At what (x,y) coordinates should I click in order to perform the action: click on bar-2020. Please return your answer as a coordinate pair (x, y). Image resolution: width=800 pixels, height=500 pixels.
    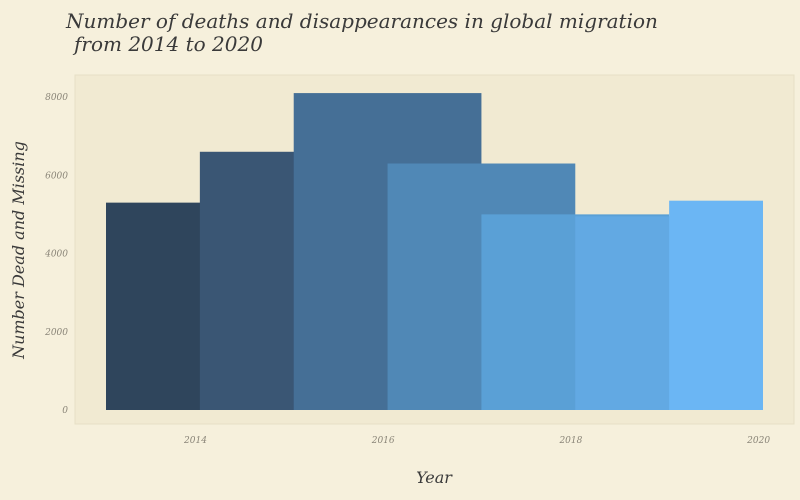
    Looking at the image, I should click on (716, 305).